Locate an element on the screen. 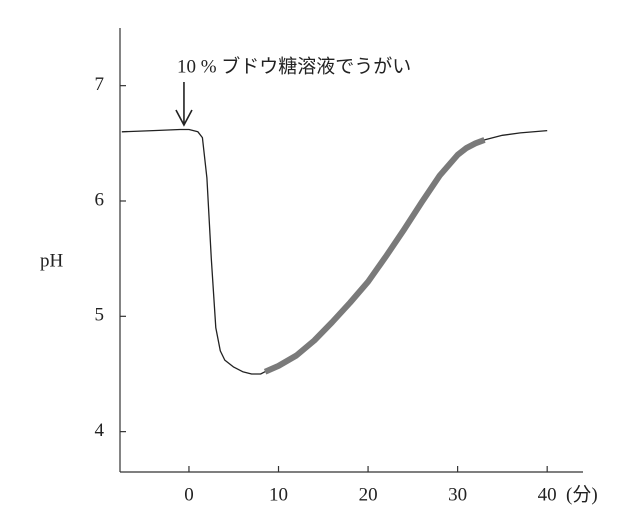  y-tick-label: 7 is located at coordinates (100, 84).